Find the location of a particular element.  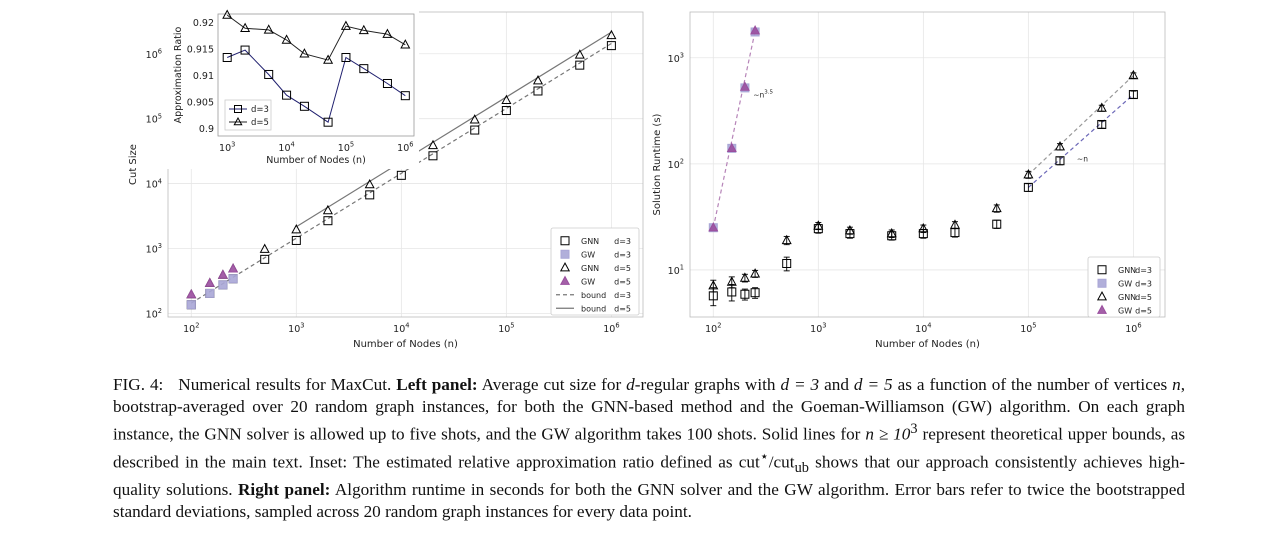

x-tick-label: 10⁵ is located at coordinates (506, 328).